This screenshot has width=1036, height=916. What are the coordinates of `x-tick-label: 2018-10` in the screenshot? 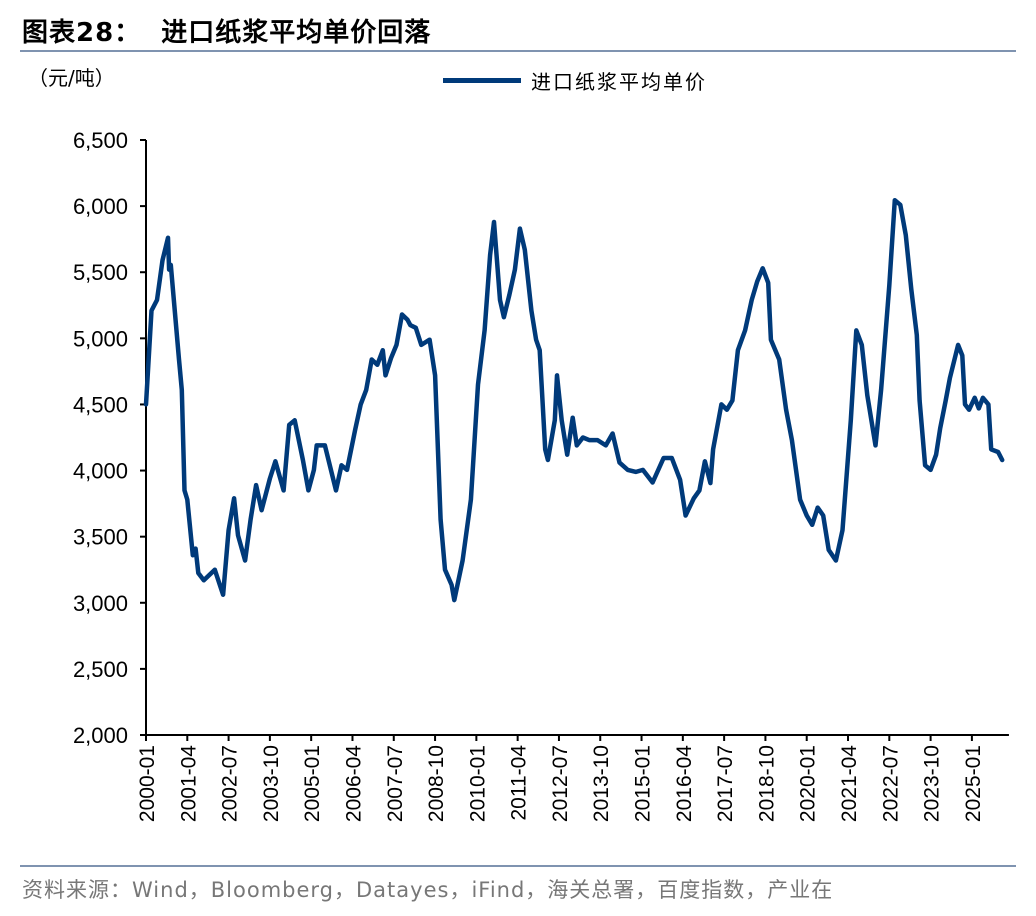 It's located at (766, 783).